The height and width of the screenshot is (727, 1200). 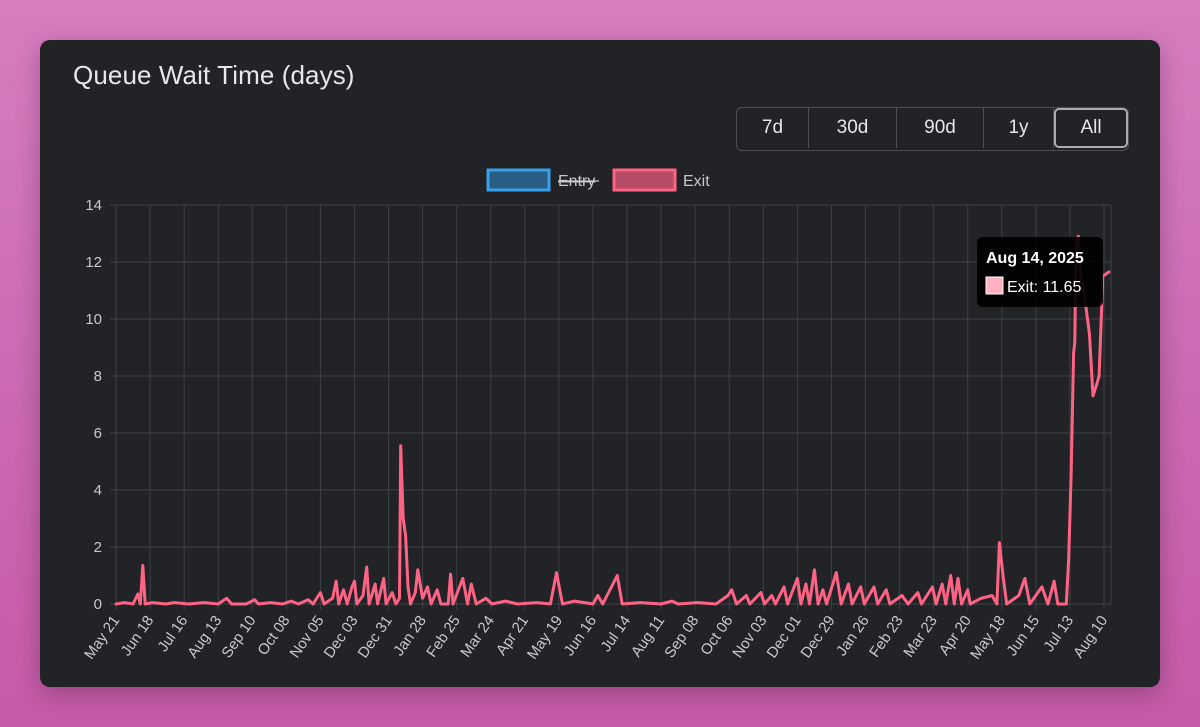 What do you see at coordinates (886, 637) in the screenshot?
I see `x-tick-label: Feb 23` at bounding box center [886, 637].